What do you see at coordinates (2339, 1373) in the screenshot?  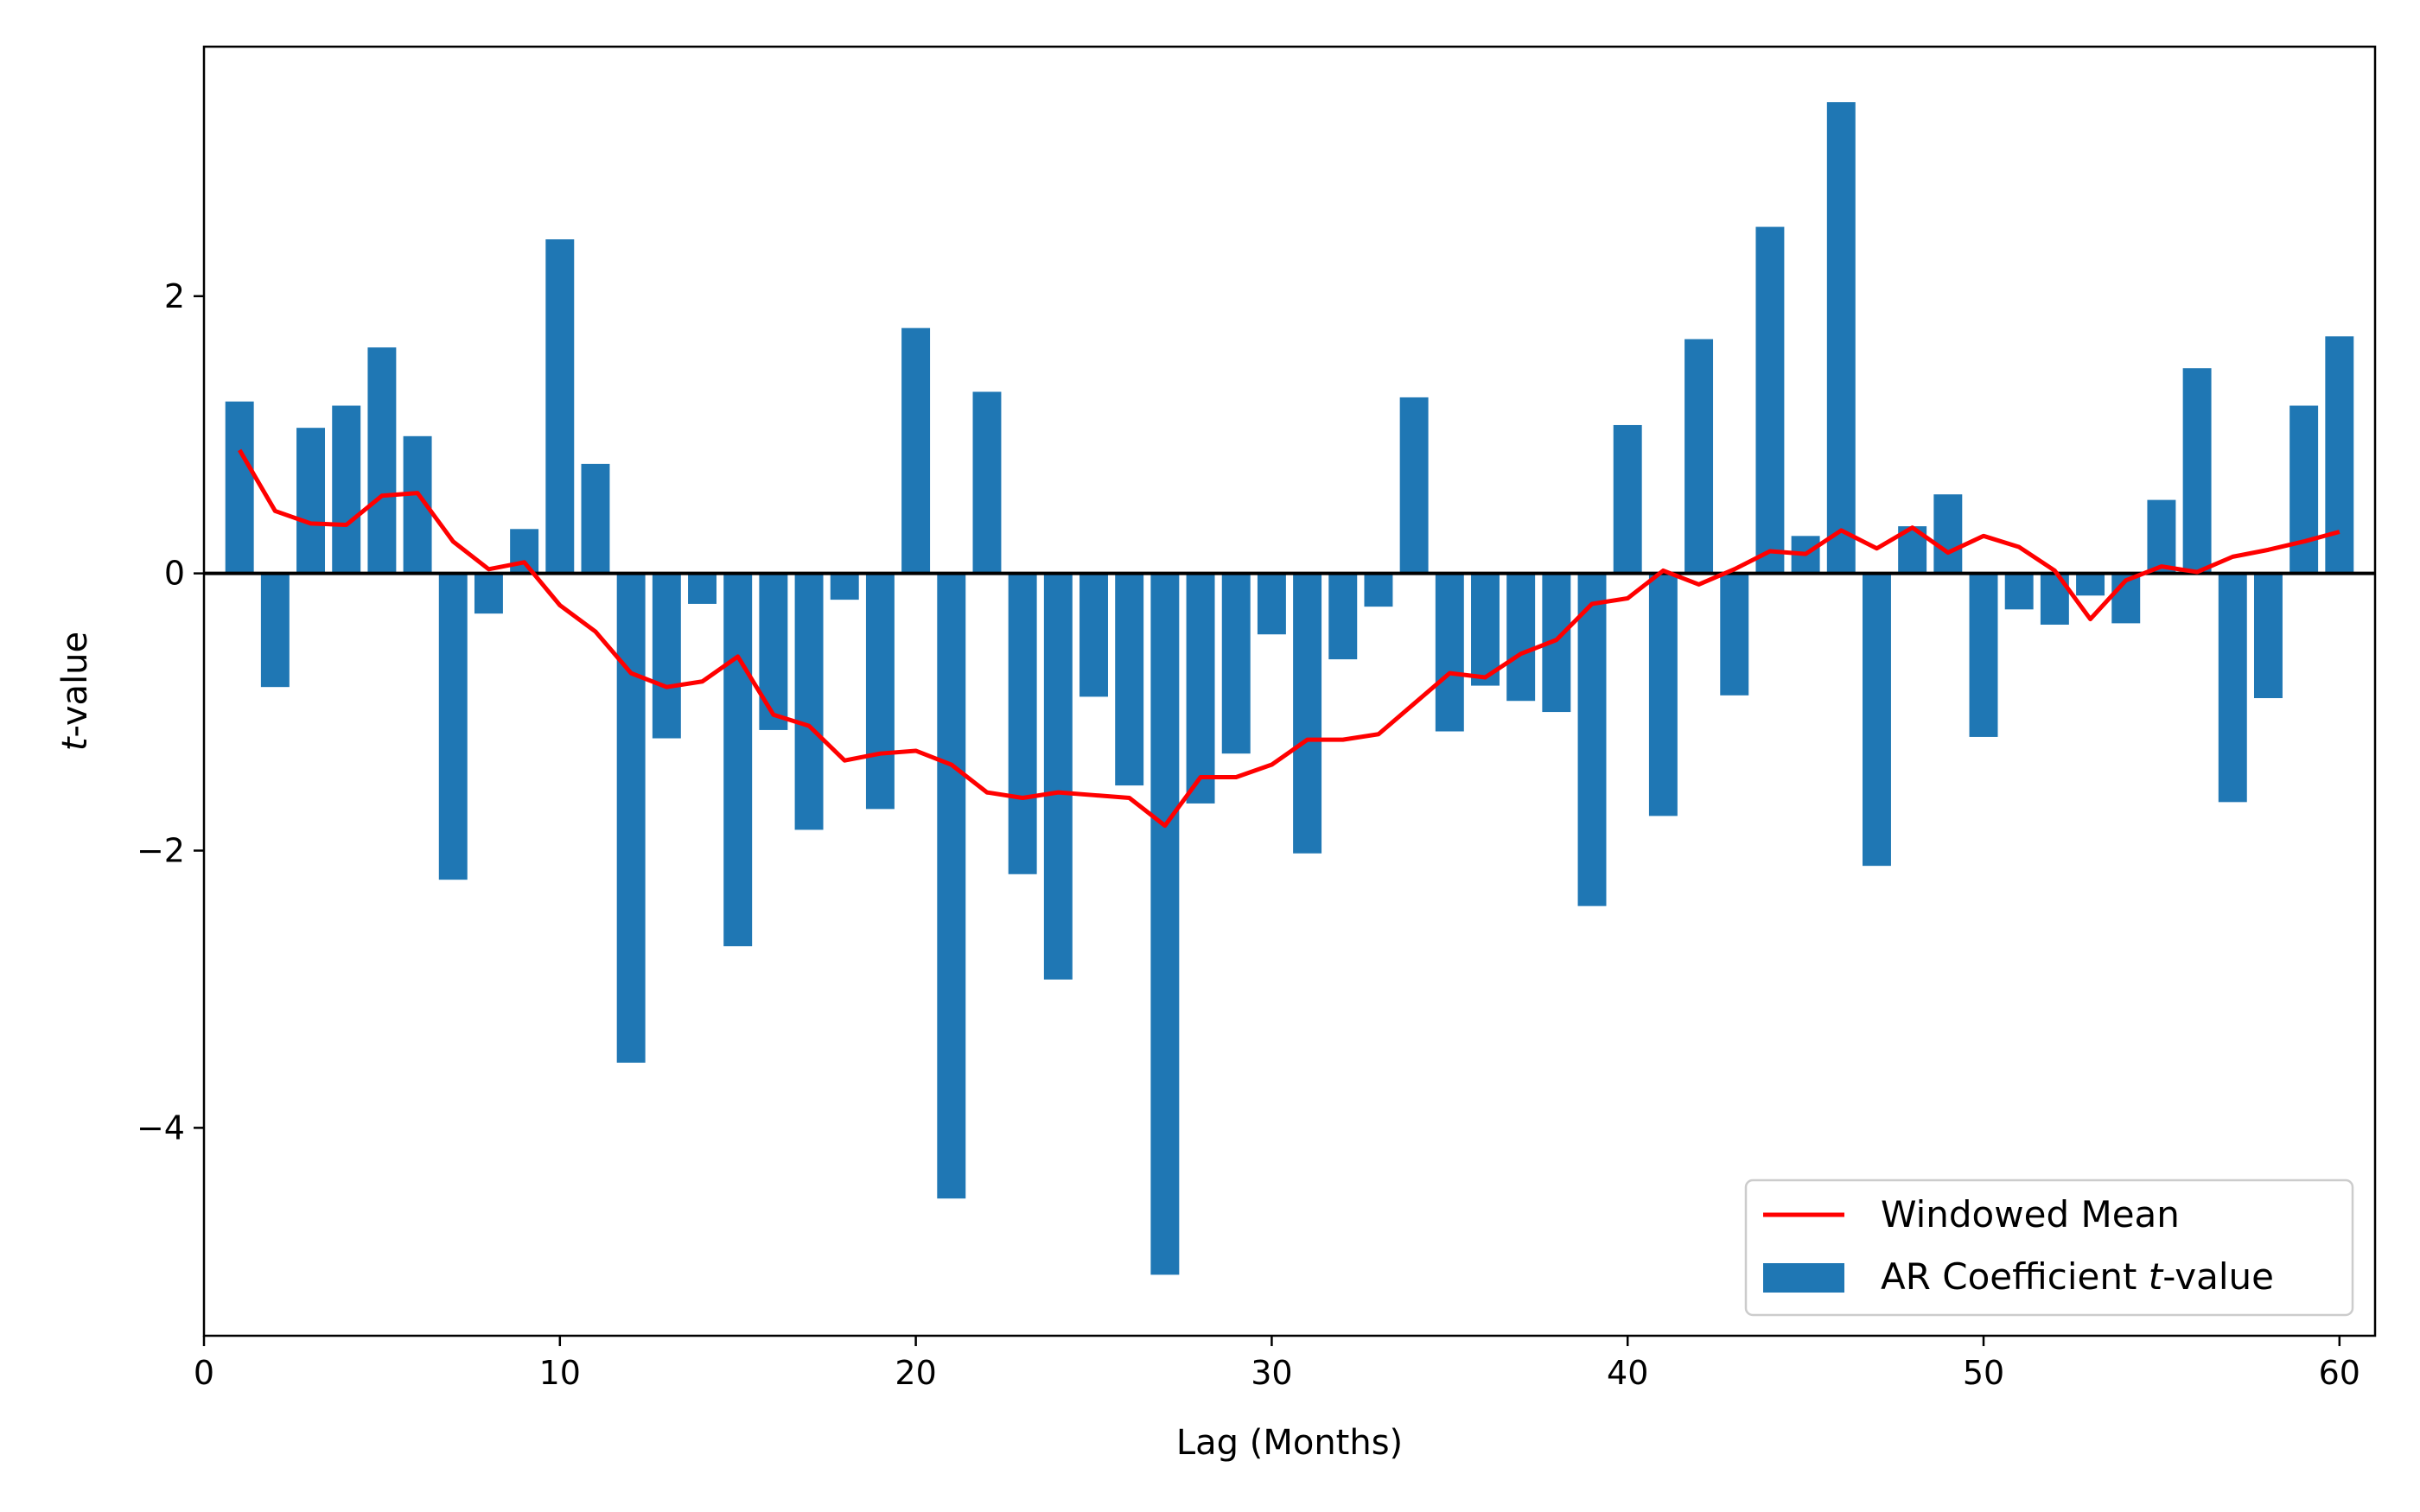 I see `x-tick-label: 60` at bounding box center [2339, 1373].